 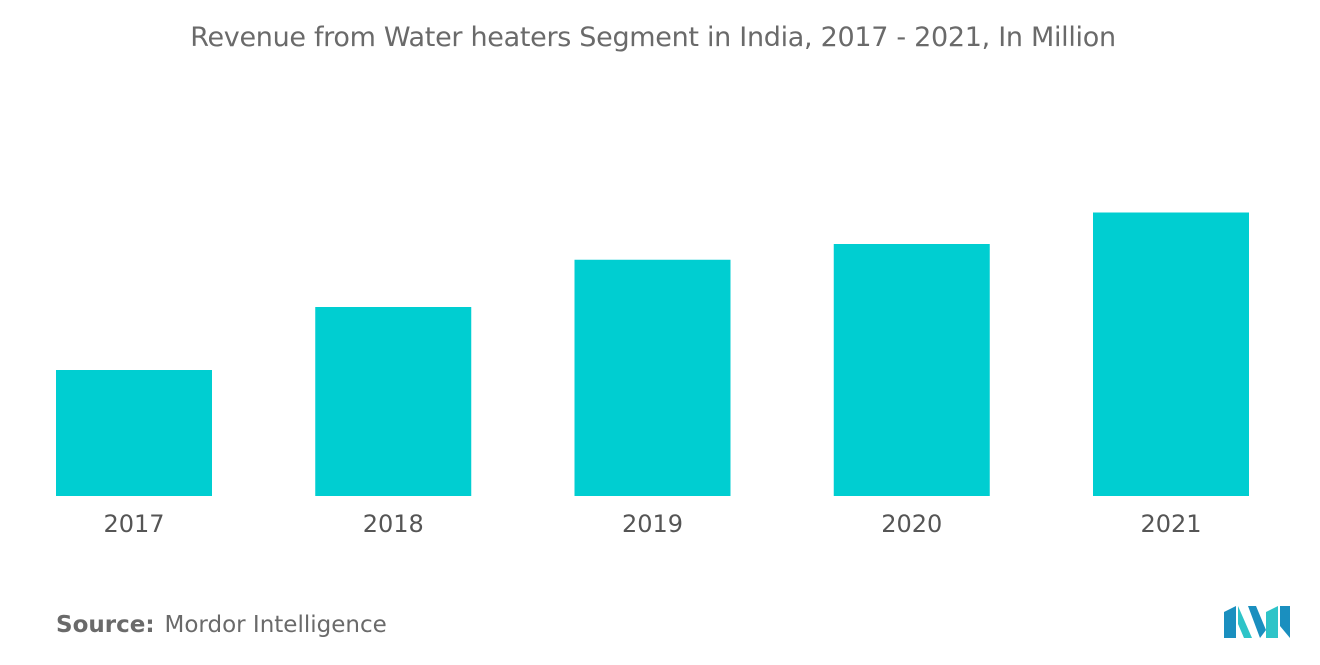 I want to click on source-label: Source:, so click(x=105, y=625).